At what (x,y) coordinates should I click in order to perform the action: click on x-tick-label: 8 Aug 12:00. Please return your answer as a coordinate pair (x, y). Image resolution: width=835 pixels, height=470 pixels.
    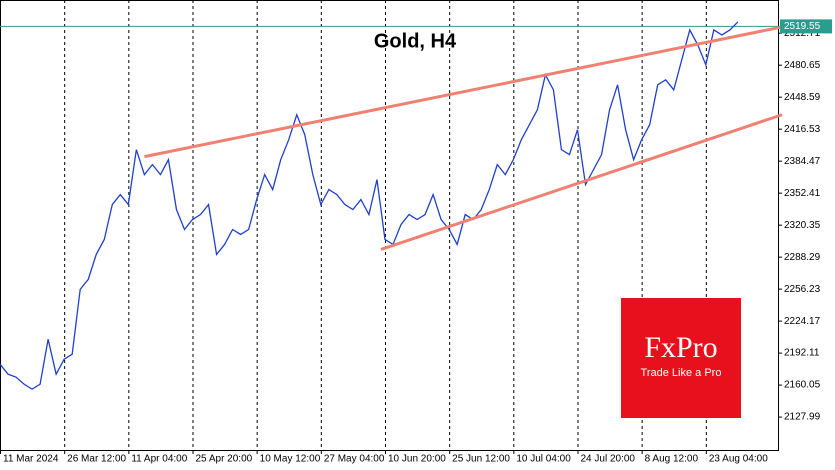
    Looking at the image, I should click on (672, 459).